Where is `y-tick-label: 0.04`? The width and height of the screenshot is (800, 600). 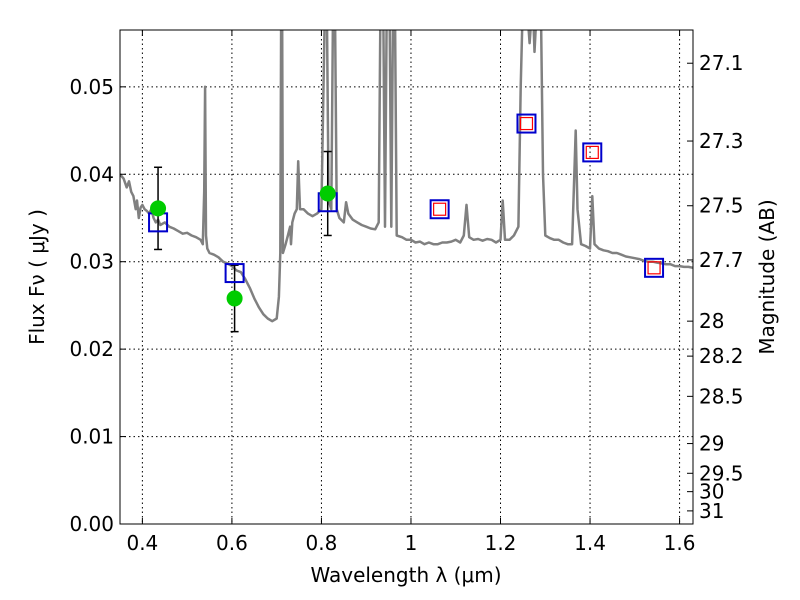 y-tick-label: 0.04 is located at coordinates (91, 174).